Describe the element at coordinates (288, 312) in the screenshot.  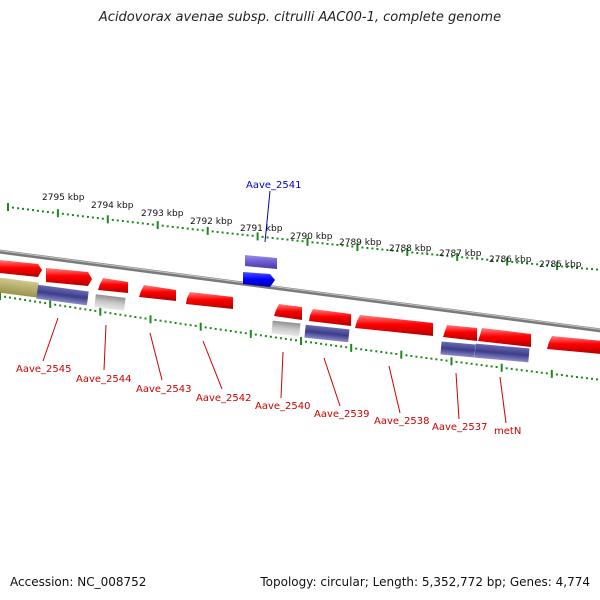
I see `gene-aave-2540-block` at that location.